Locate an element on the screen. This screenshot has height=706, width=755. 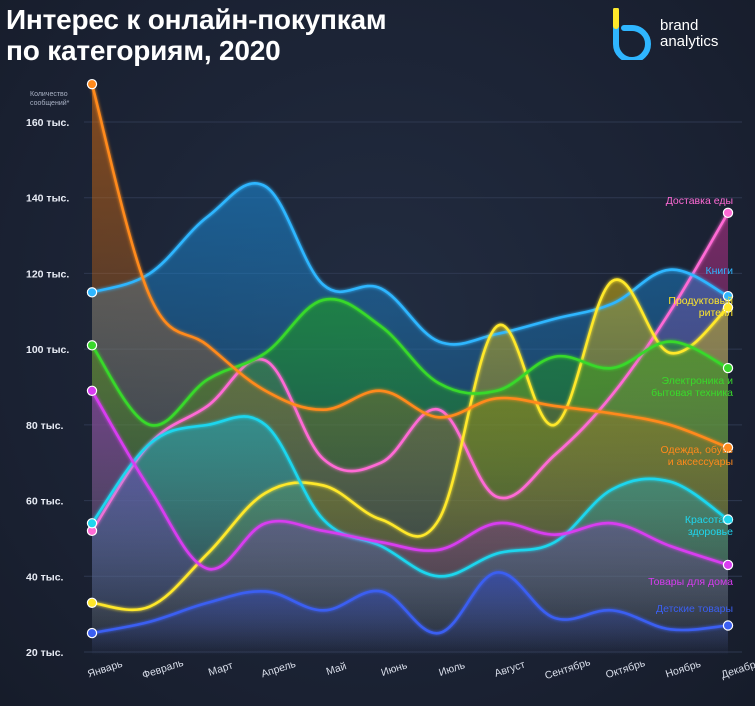
y-tick-label: 140 тыс. is located at coordinates (47, 199).